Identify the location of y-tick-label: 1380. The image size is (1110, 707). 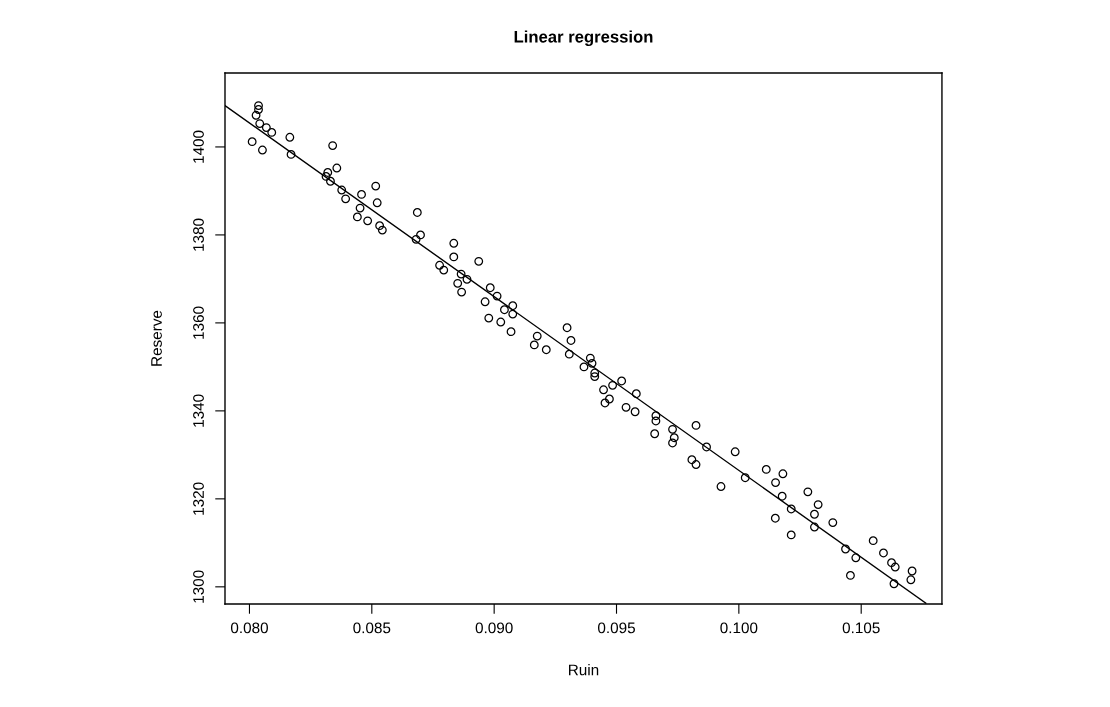
(198, 234).